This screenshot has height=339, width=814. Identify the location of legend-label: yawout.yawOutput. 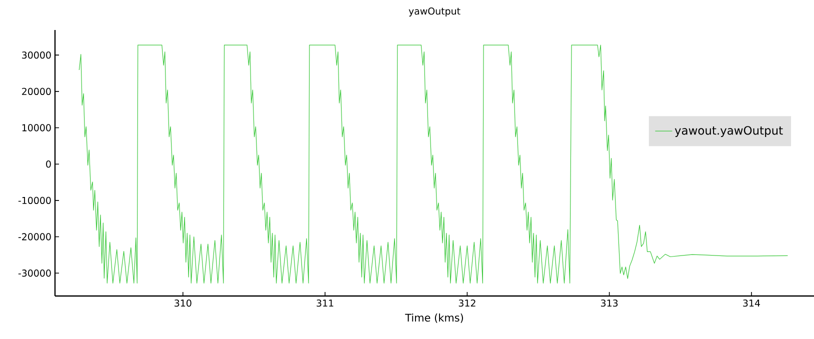
(728, 131).